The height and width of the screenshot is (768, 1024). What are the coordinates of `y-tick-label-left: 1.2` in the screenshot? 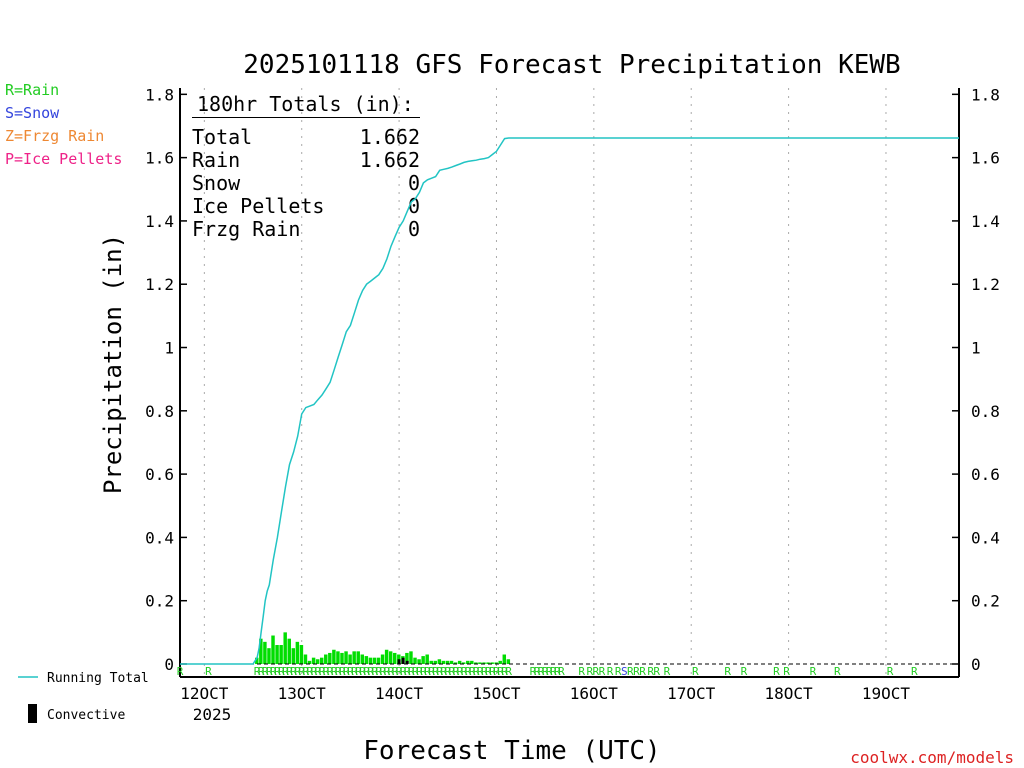 It's located at (159, 284).